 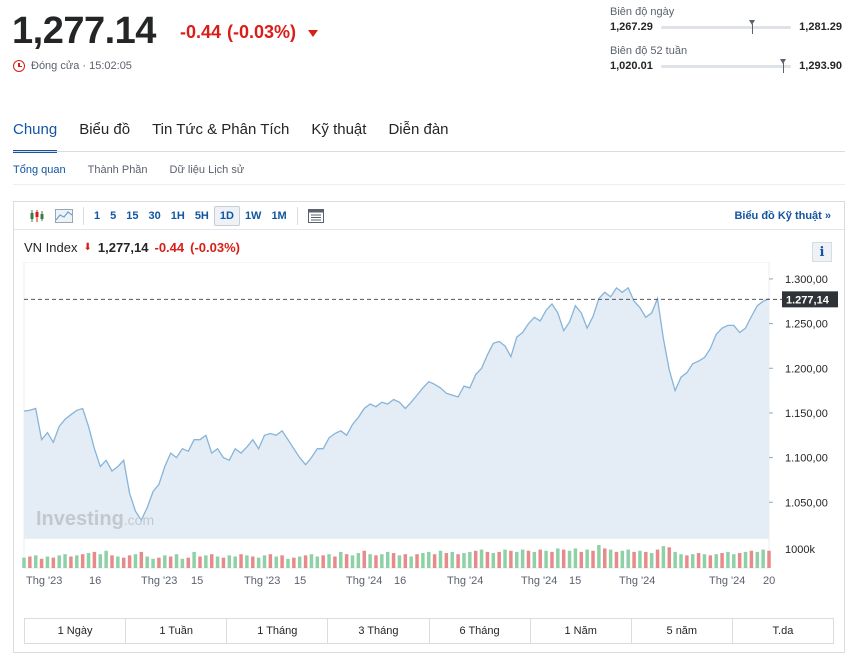 I want to click on interval-5h: 5H, so click(x=201, y=215).